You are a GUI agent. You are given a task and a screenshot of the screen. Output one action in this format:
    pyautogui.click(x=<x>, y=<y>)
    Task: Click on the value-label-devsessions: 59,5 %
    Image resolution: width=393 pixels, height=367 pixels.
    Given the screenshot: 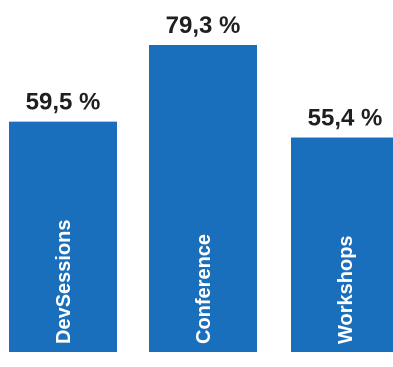 What is the action you would take?
    pyautogui.click(x=63, y=102)
    